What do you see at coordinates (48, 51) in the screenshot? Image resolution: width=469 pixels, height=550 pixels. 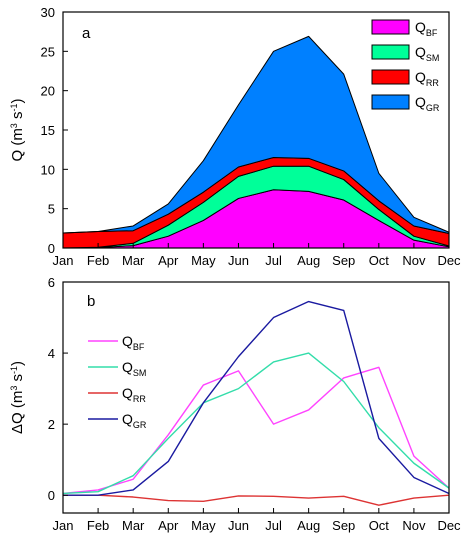 I see `panel-a-y-tick-label: 25` at bounding box center [48, 51].